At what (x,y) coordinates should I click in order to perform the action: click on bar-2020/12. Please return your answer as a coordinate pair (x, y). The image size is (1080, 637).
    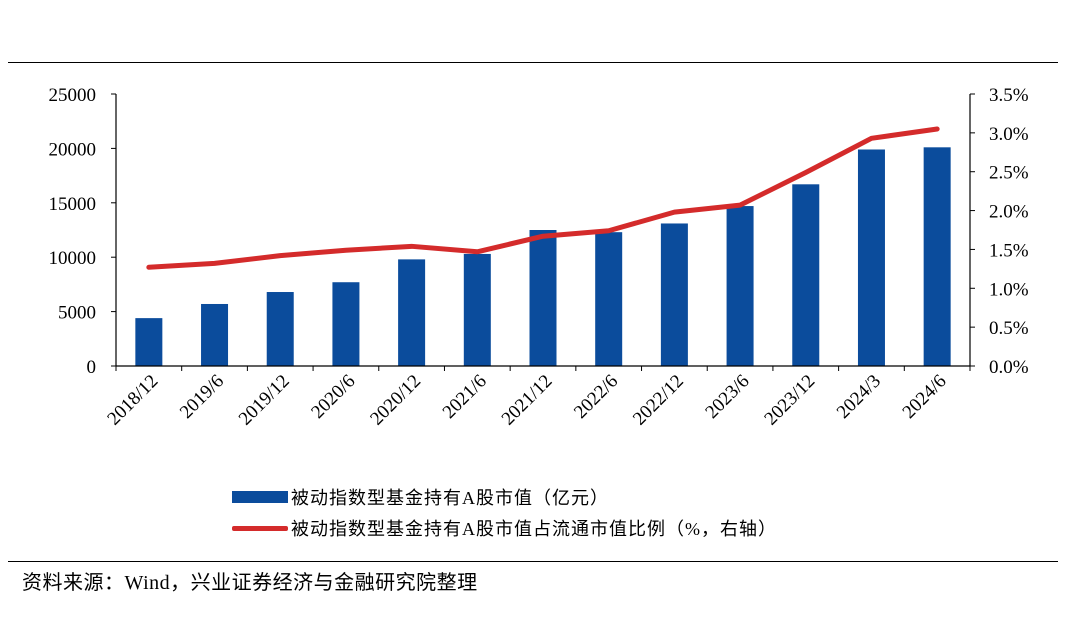
    Looking at the image, I should click on (412, 312).